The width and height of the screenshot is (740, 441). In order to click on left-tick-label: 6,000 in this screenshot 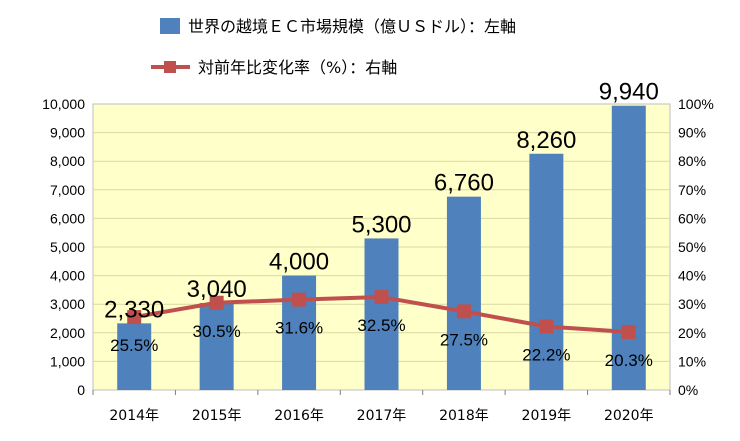, I will do `click(67, 218)`.